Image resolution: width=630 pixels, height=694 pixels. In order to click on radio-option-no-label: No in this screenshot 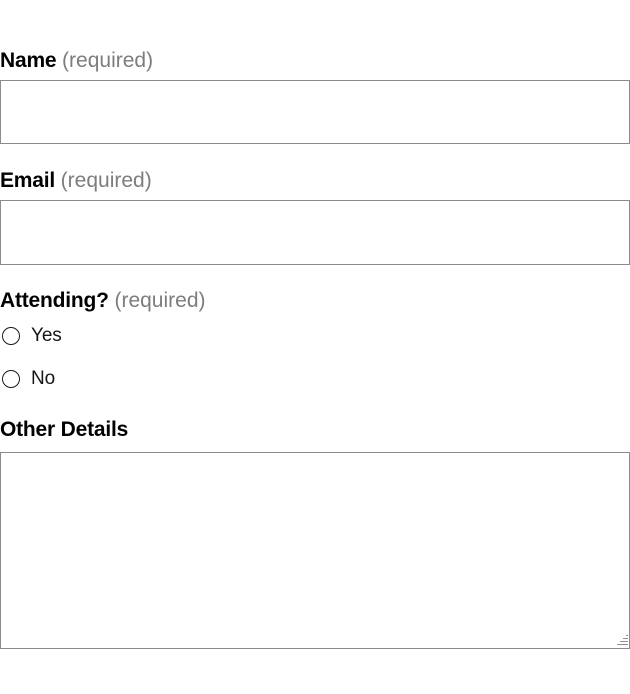, I will do `click(43, 378)`.